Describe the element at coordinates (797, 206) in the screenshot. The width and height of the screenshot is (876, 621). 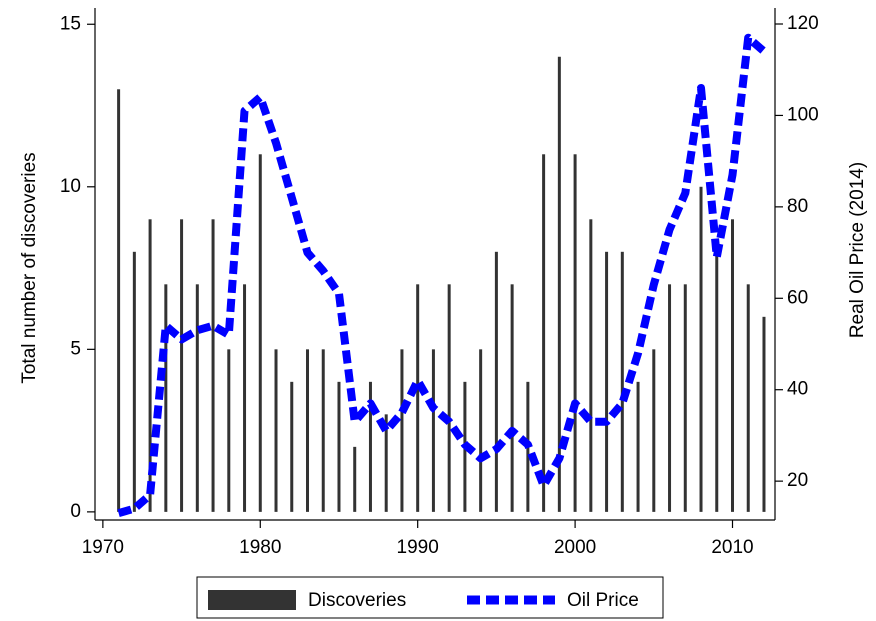
I see `y2-tick-label: 80` at that location.